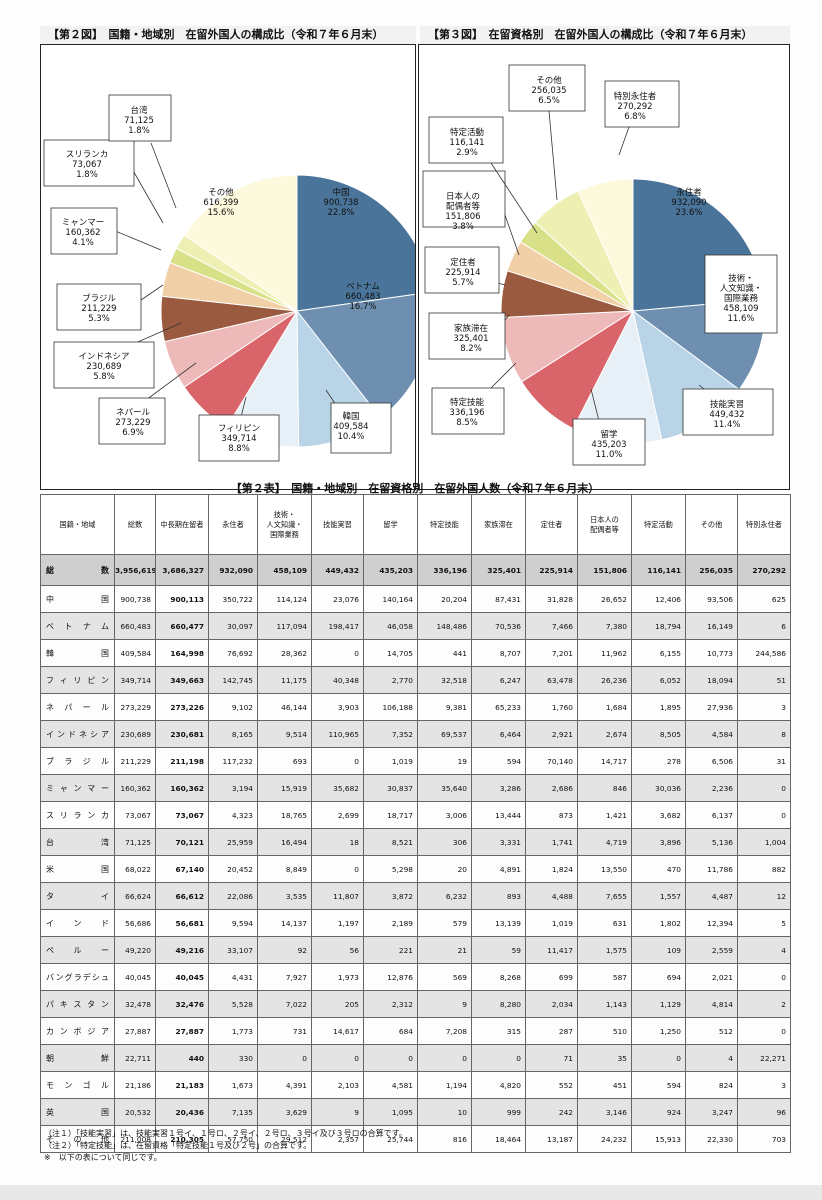 The width and height of the screenshot is (822, 1200). What do you see at coordinates (233, 626) in the screenshot?
I see `cell-3: 30,097` at bounding box center [233, 626].